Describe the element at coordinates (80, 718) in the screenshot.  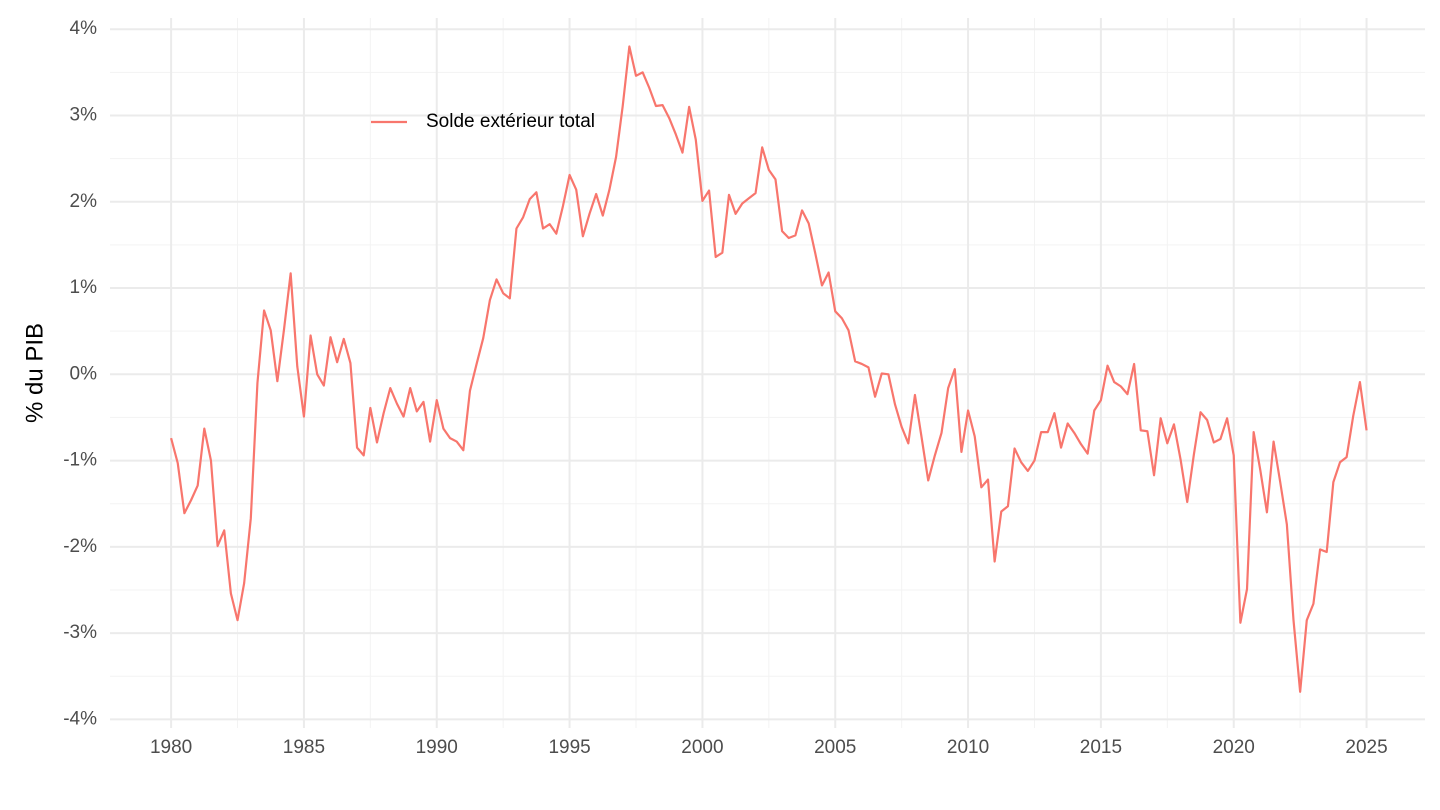
I see `y-tick-label: -4%` at that location.